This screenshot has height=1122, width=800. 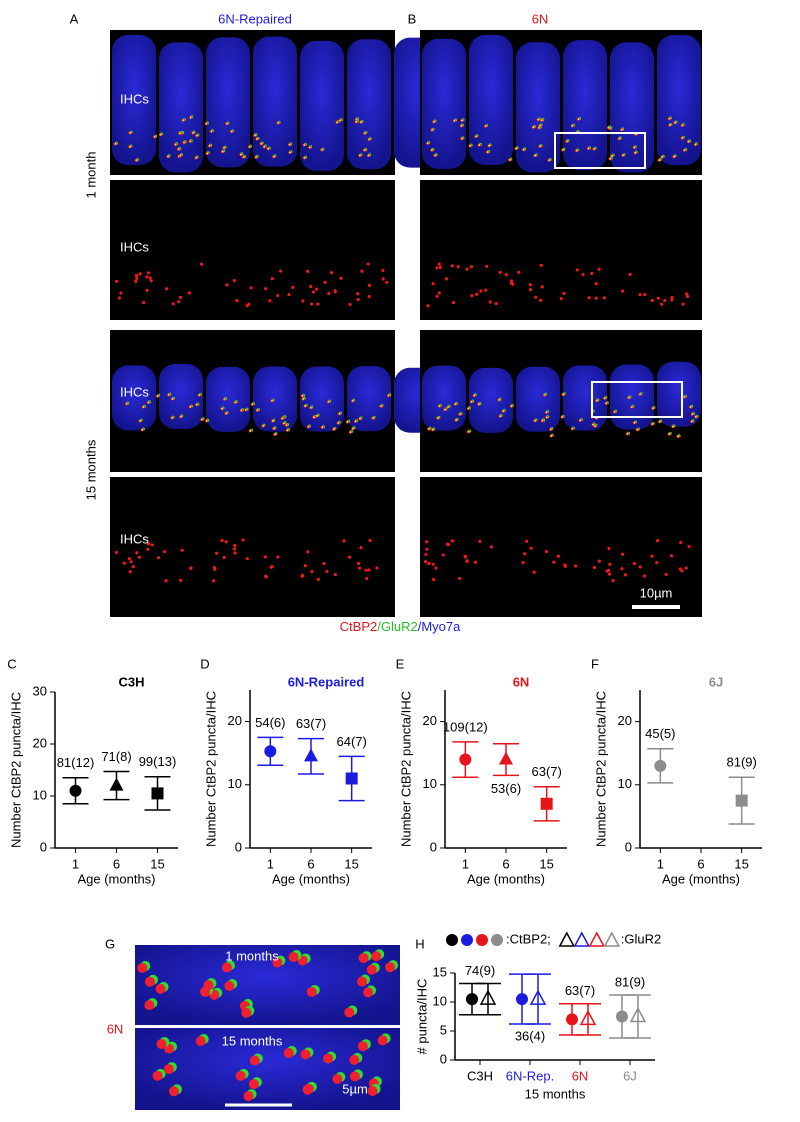 What do you see at coordinates (465, 726) in the screenshot?
I see `n-label: 109(12)` at bounding box center [465, 726].